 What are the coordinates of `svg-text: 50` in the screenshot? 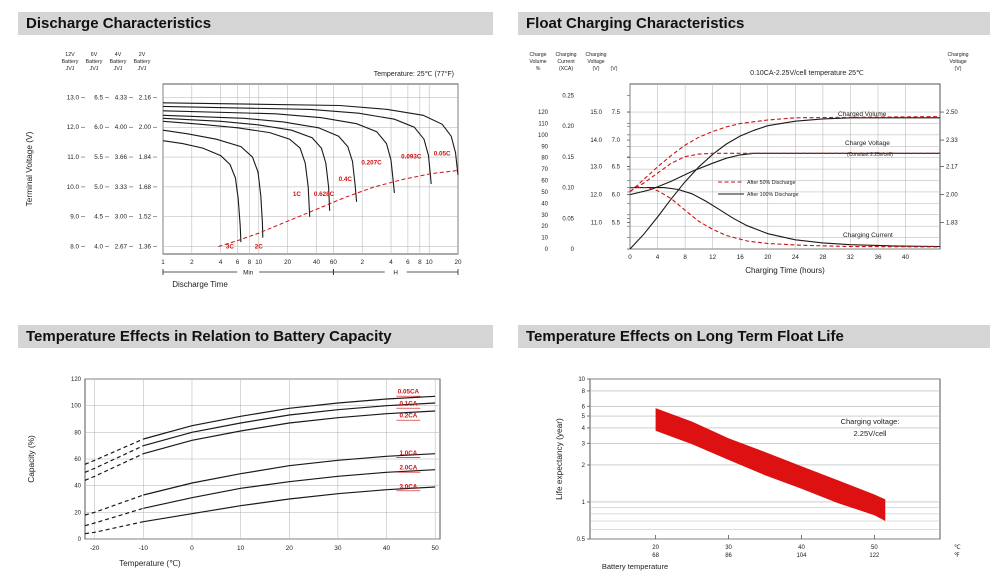 It's located at (874, 548).